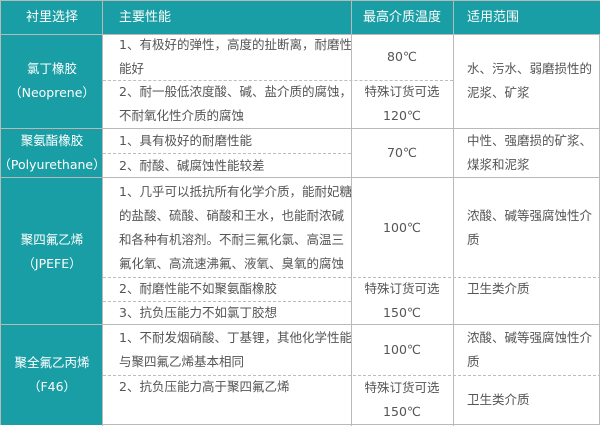  What do you see at coordinates (498, 164) in the screenshot?
I see `text-line: 煤浆和泥浆` at bounding box center [498, 164].